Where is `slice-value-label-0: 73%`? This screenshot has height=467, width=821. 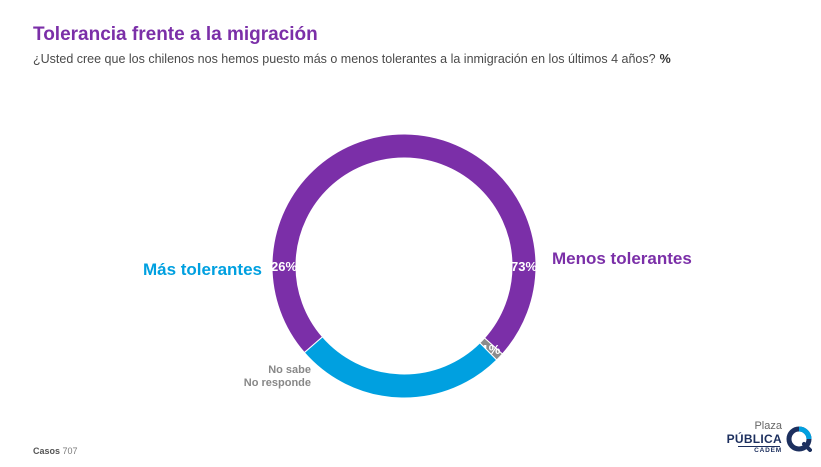 slice-value-label-0: 73% is located at coordinates (524, 266).